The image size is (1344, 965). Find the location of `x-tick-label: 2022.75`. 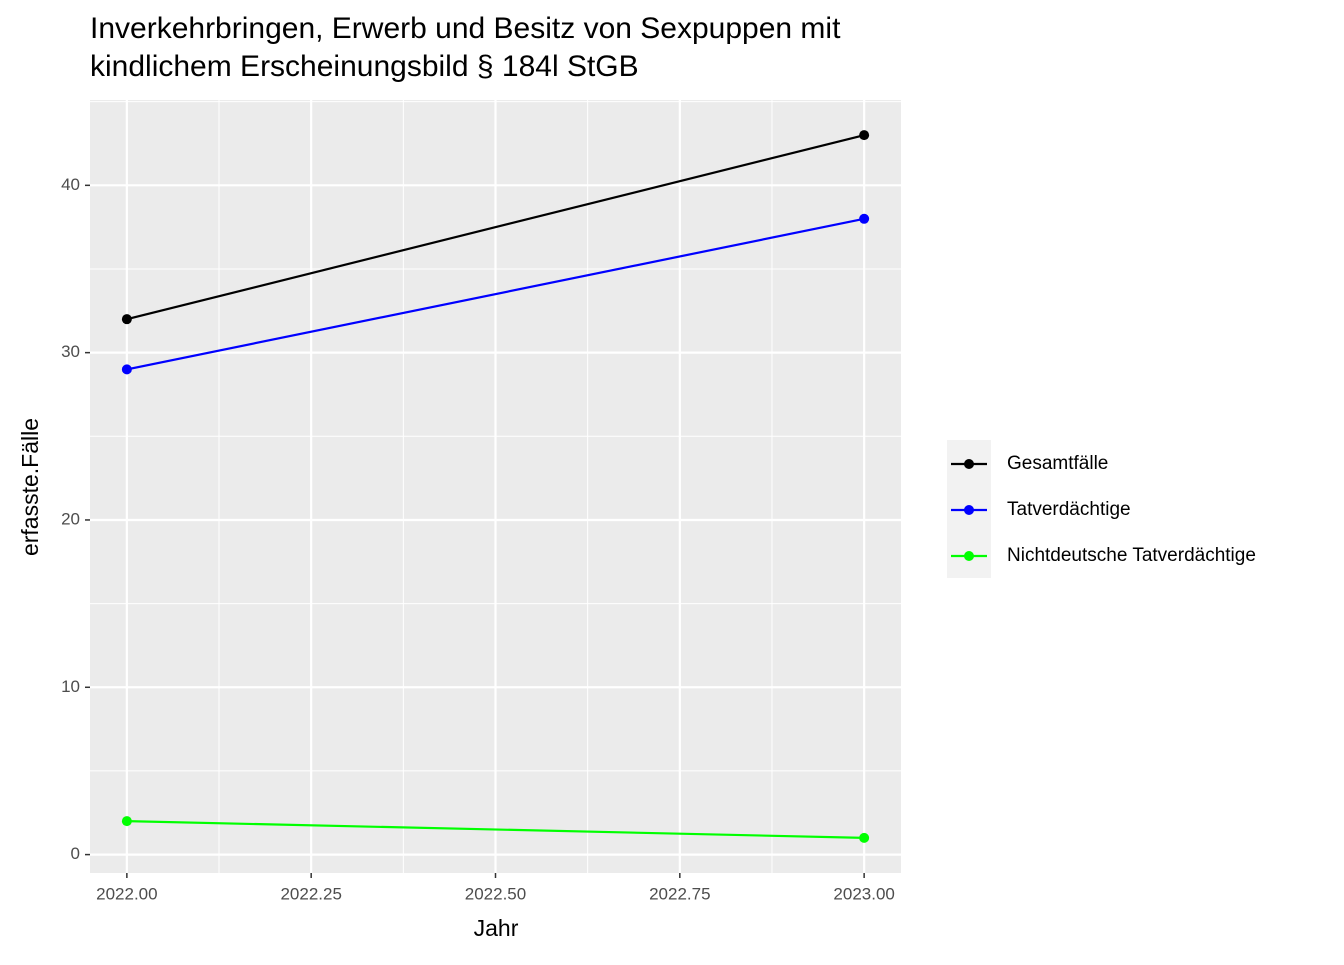

x-tick-label: 2022.75 is located at coordinates (679, 893).